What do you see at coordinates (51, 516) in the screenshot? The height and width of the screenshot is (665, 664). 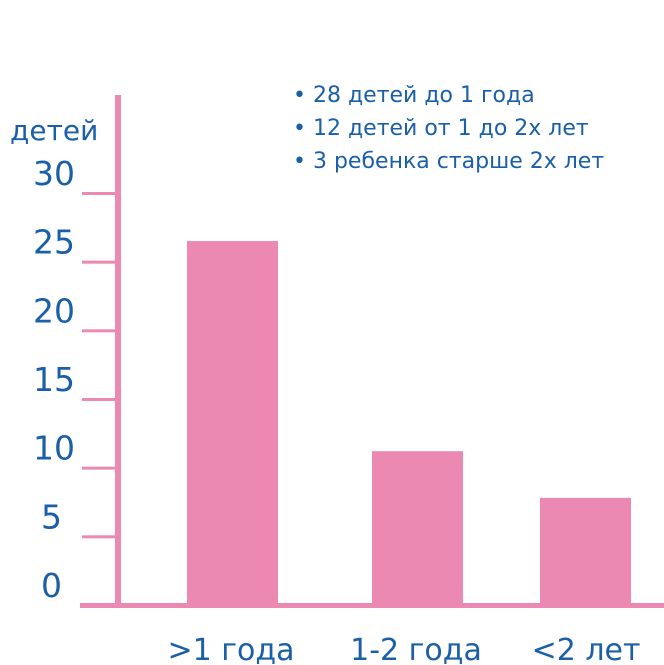 I see `y-tick-label-1: 5` at bounding box center [51, 516].